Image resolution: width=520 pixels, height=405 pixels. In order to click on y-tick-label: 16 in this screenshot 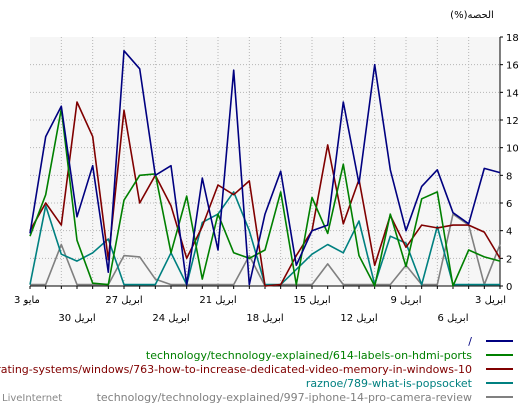, I will do `click(512, 66)`.